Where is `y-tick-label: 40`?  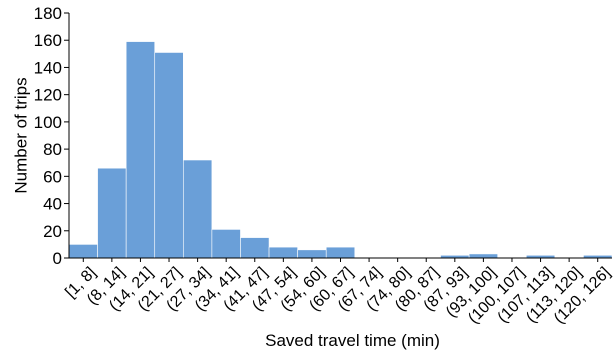 y-tick-label: 40 is located at coordinates (52, 204).